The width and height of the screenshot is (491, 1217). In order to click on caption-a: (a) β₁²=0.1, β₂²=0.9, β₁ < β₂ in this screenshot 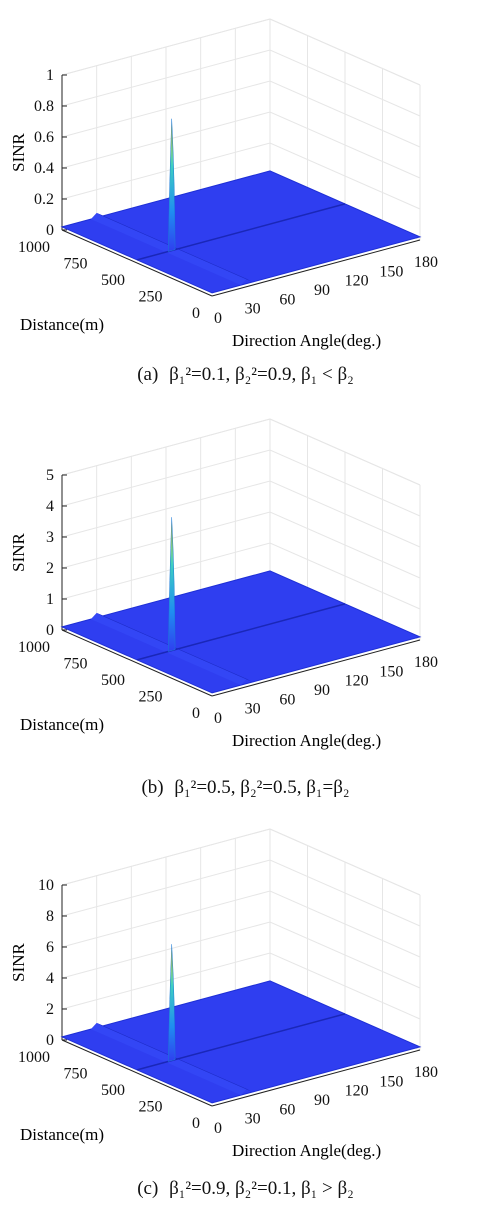, I will do `click(245, 375)`.